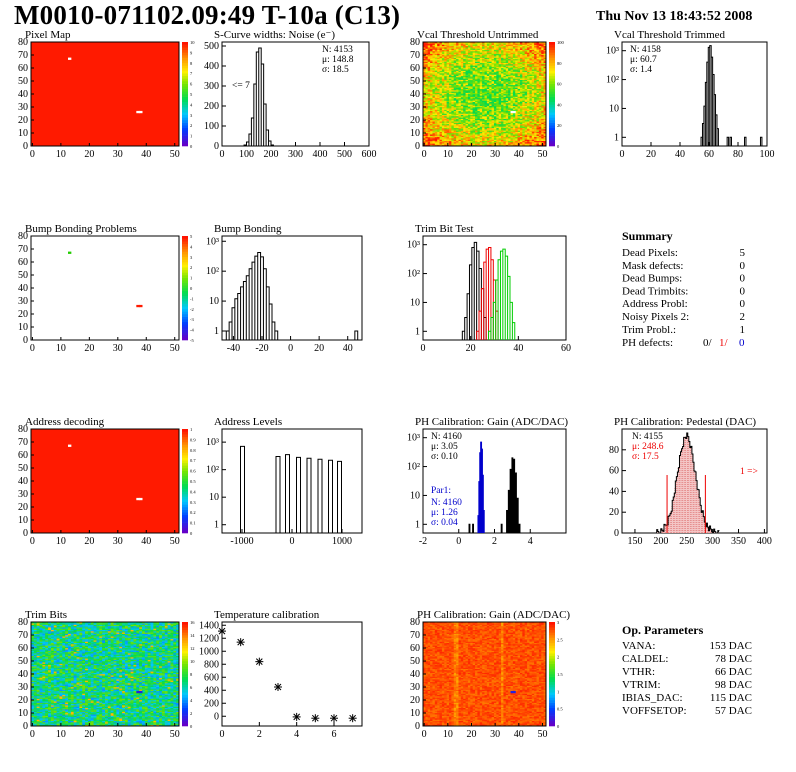  Describe the element at coordinates (141, 306) in the screenshot. I see `pixel-flag-red` at that location.